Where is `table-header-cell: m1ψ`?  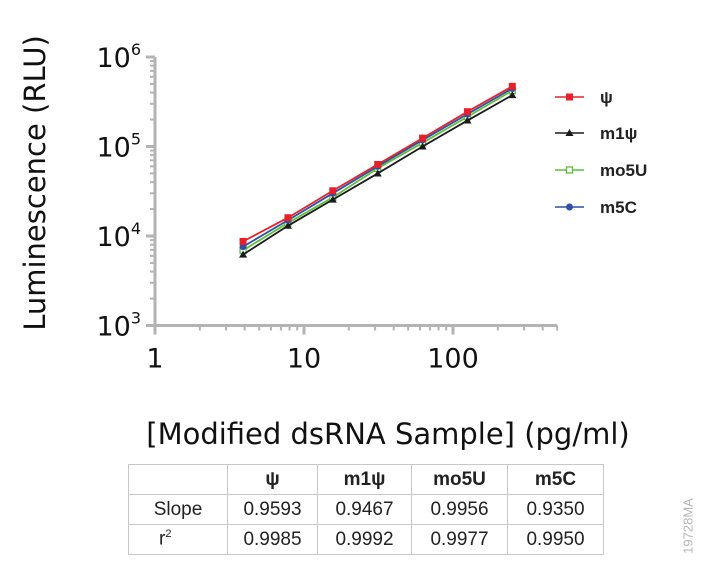 table-header-cell: m1ψ is located at coordinates (364, 479).